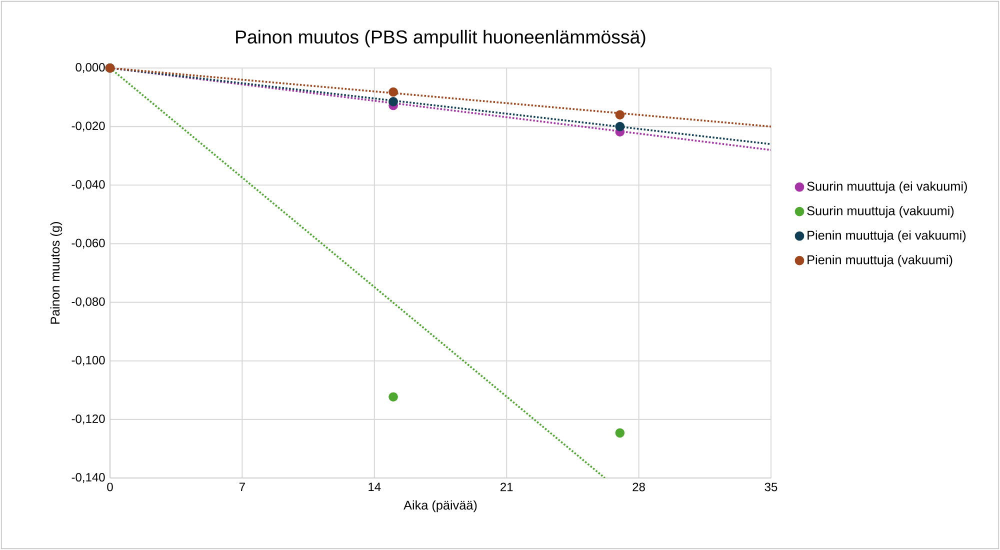 The height and width of the screenshot is (550, 1000). What do you see at coordinates (887, 187) in the screenshot?
I see `legend-label: Suurin muuttuja (ei vakuumi)` at bounding box center [887, 187].